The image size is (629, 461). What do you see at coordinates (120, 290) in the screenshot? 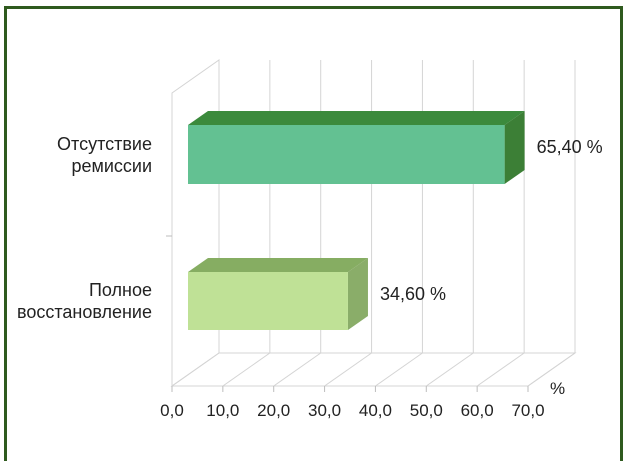
I see `category-label: Полное` at bounding box center [120, 290].